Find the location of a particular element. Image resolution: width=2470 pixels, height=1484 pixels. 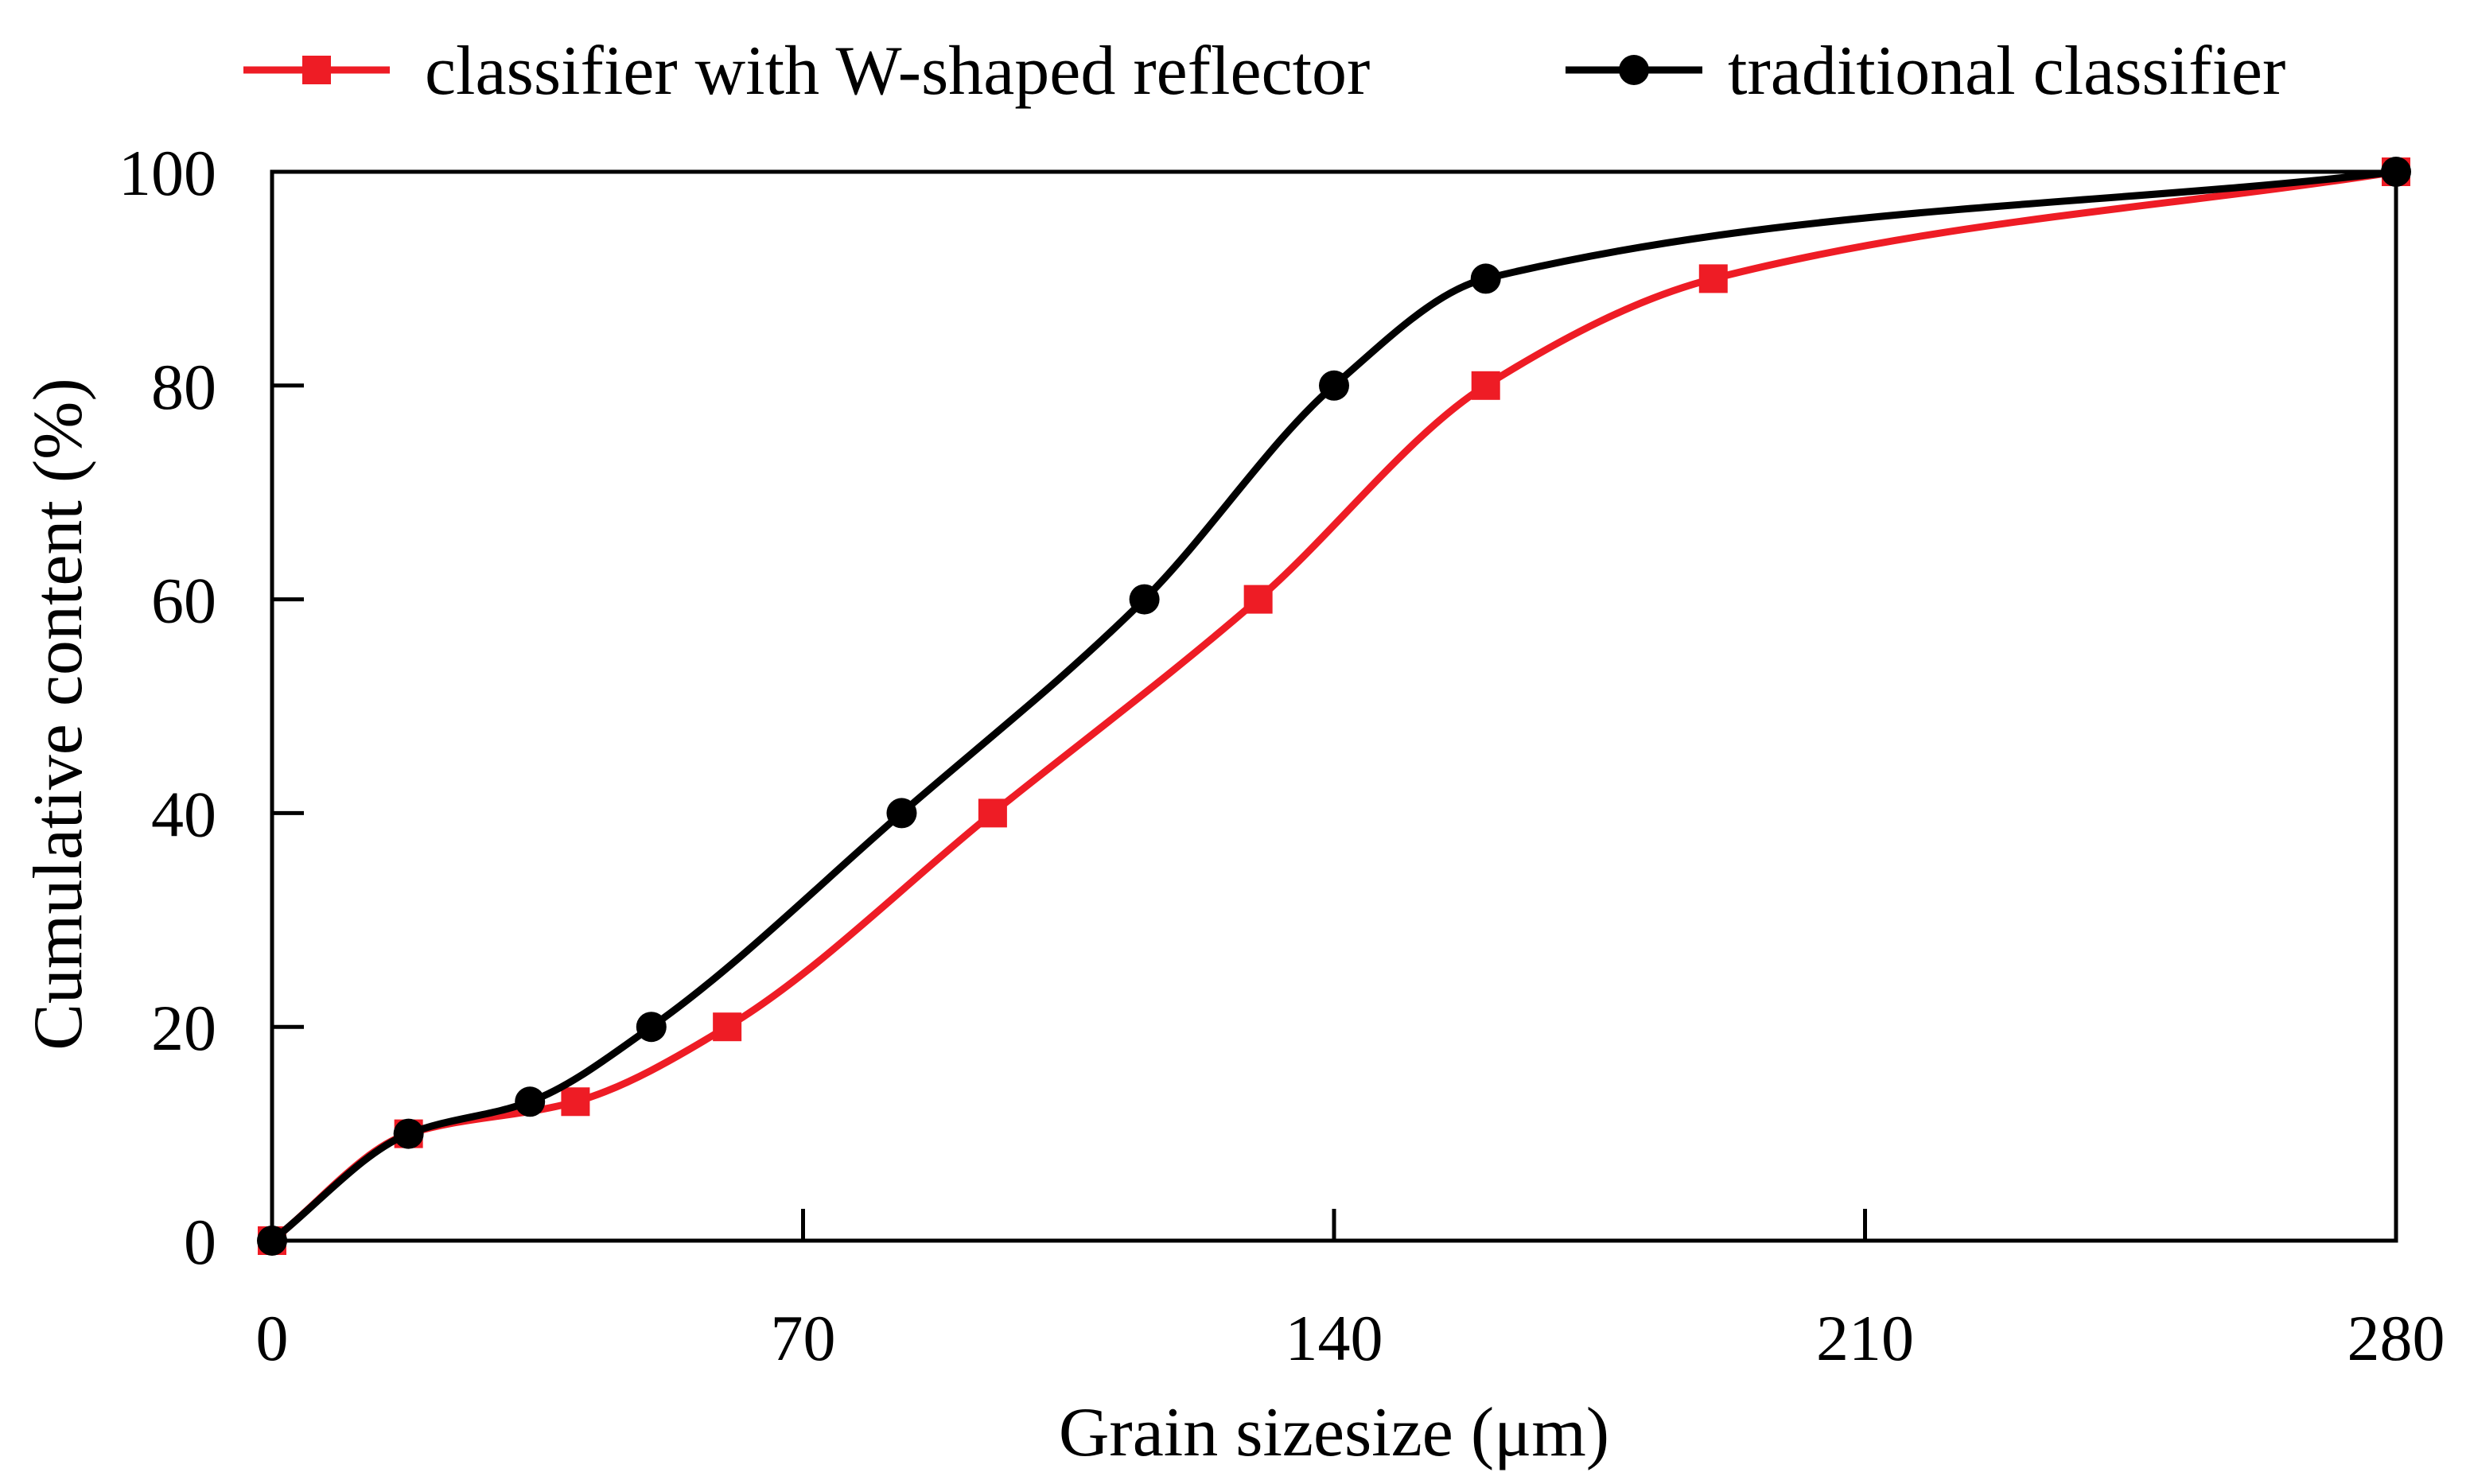

x-tick-label: 70 is located at coordinates (803, 1338).